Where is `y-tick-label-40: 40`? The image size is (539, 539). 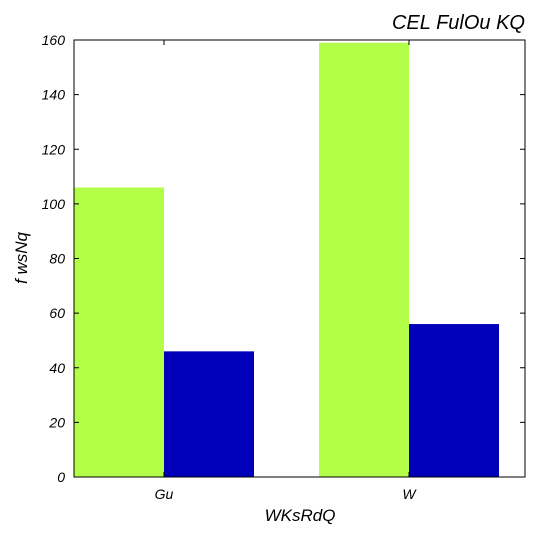 y-tick-label-40: 40 is located at coordinates (57, 368).